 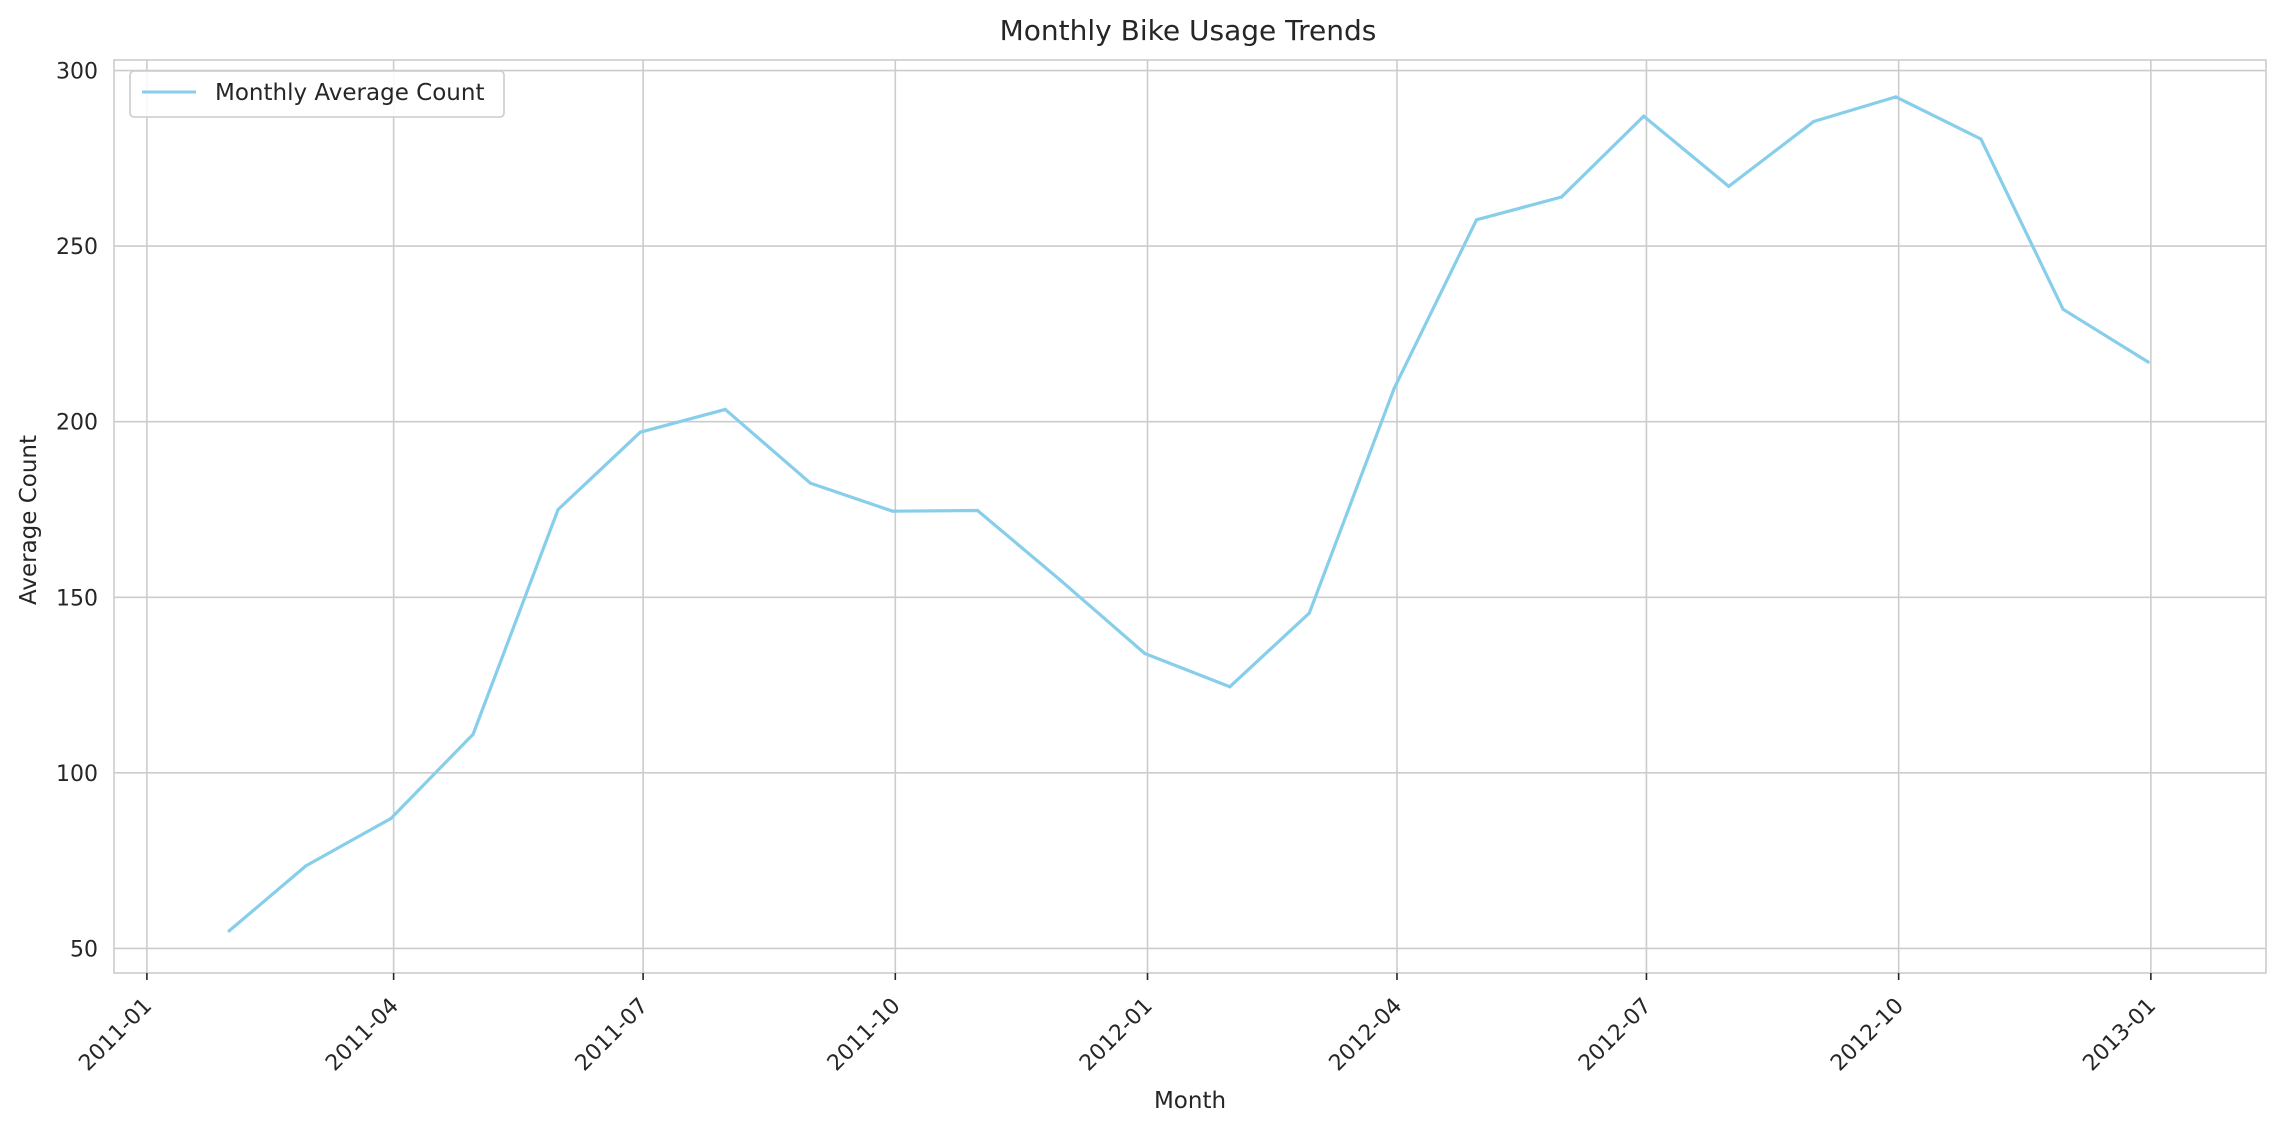 I want to click on x-axis-label: Month, so click(x=1190, y=1101).